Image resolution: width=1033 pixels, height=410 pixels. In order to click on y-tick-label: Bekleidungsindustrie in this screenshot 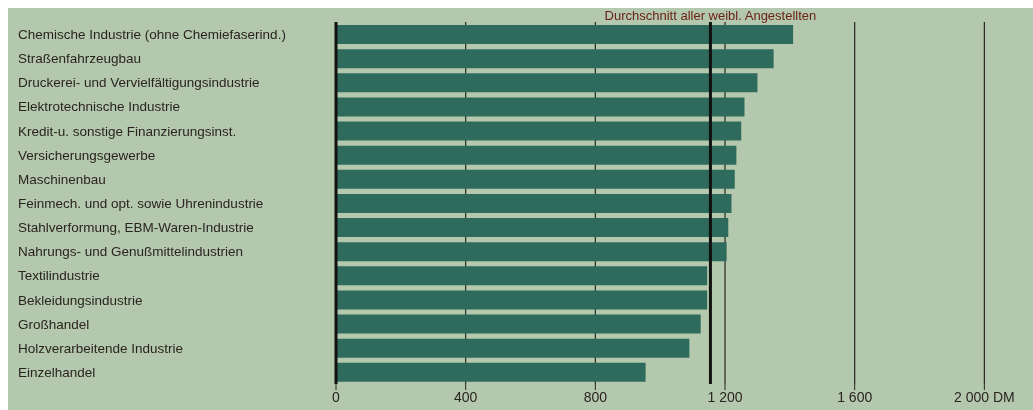, I will do `click(80, 300)`.